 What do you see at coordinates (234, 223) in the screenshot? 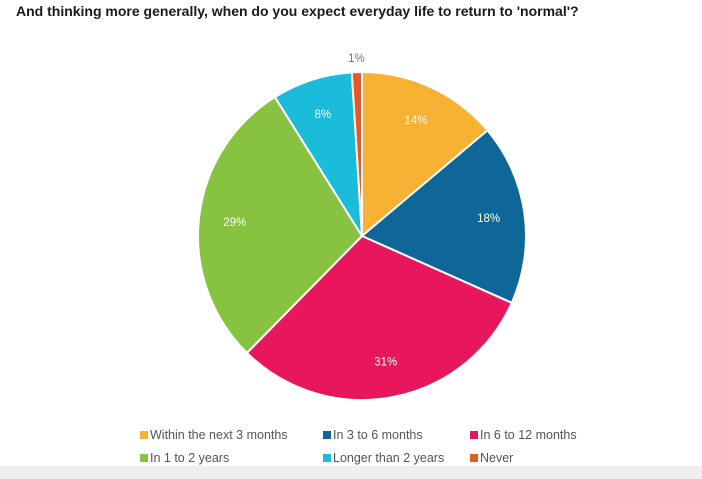
I see `data-label-in-1-to-2-years: 29%` at bounding box center [234, 223].